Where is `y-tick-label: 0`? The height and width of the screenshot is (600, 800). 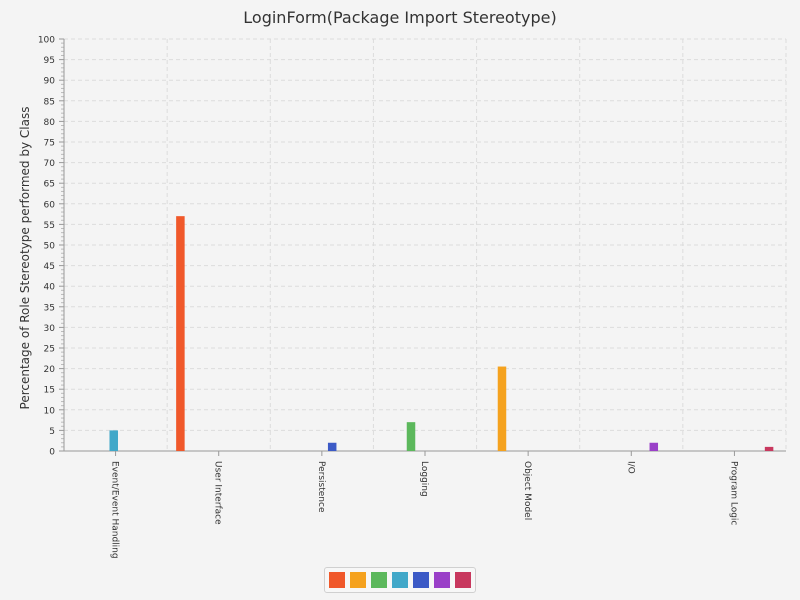 y-tick-label: 0 is located at coordinates (52, 453).